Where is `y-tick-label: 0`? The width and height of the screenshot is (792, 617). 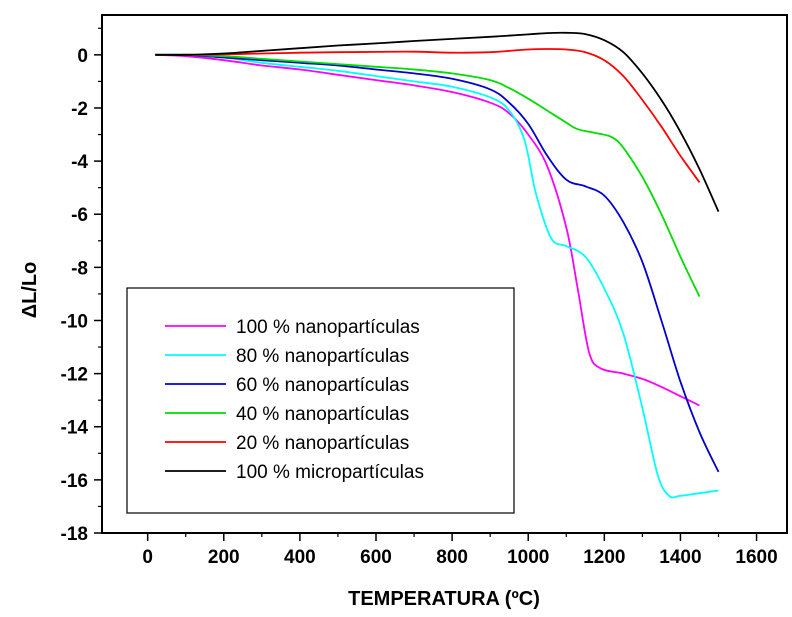
y-tick-label: 0 is located at coordinates (82, 56).